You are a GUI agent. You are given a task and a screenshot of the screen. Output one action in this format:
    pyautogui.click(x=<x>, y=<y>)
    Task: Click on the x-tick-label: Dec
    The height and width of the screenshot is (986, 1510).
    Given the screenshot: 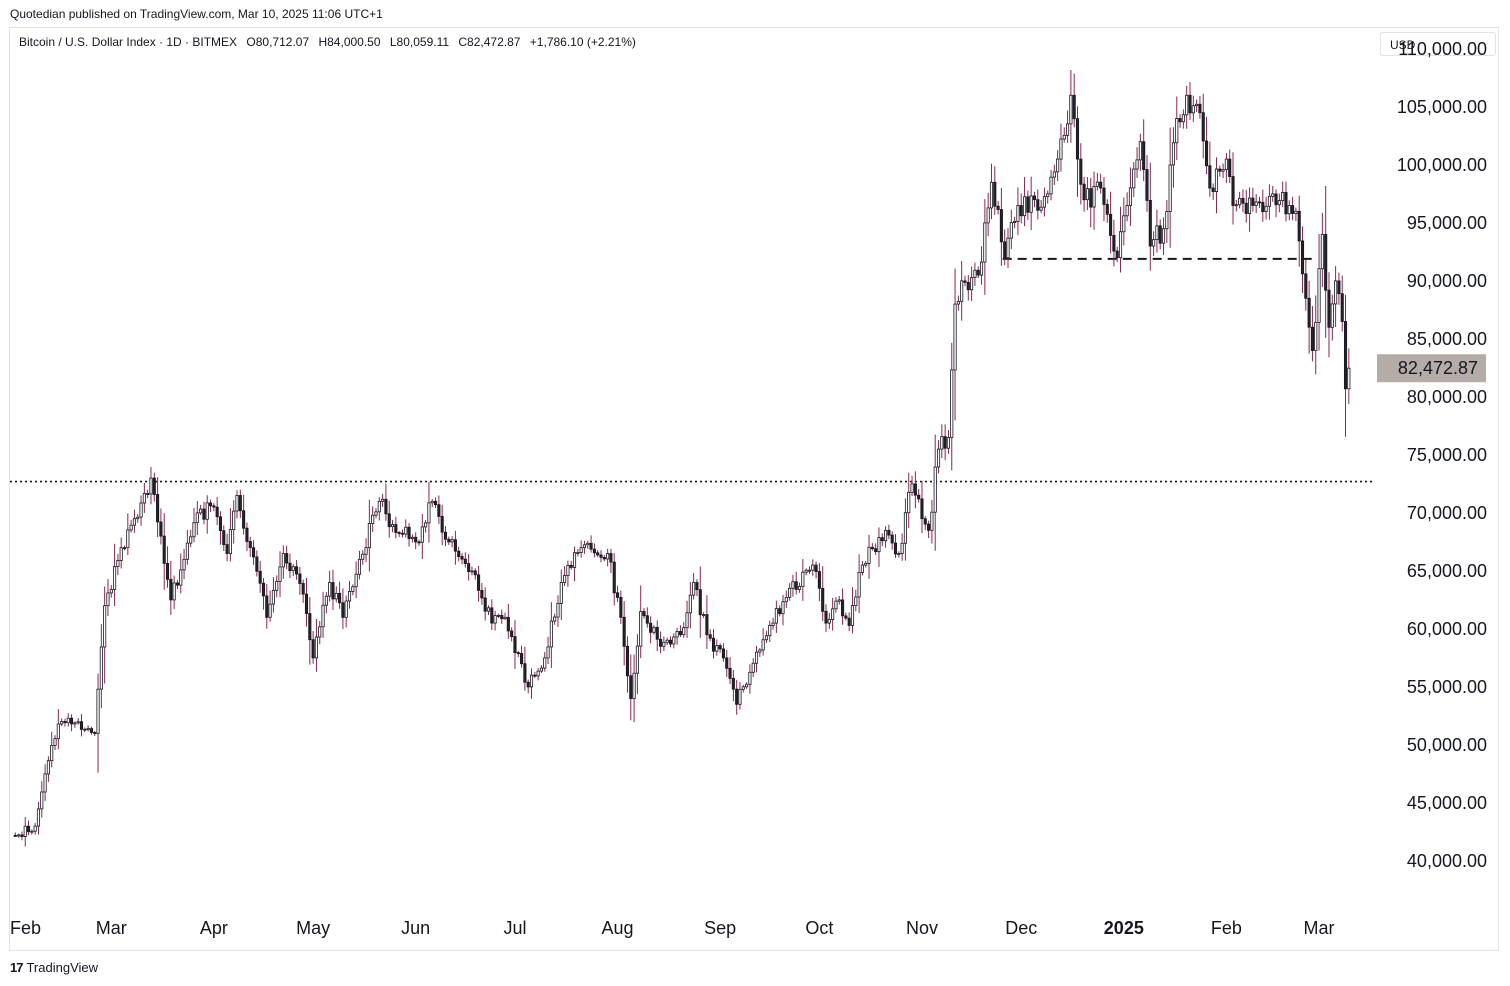 What is the action you would take?
    pyautogui.click(x=1021, y=928)
    